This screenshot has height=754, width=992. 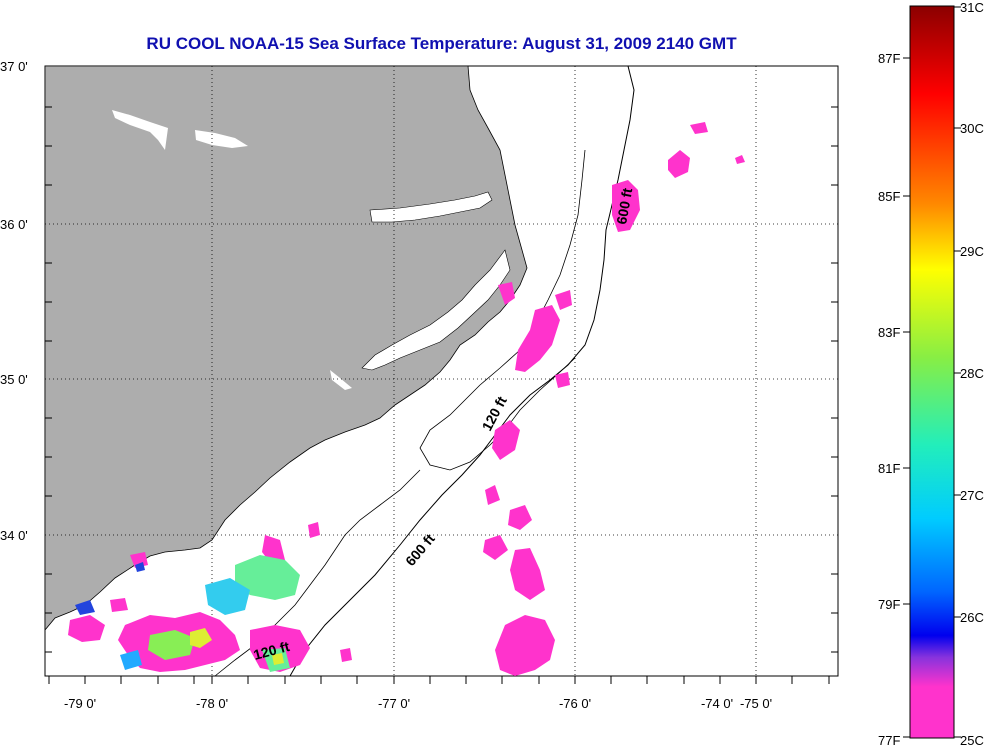 What do you see at coordinates (889, 468) in the screenshot?
I see `cb-label-81f: 81F` at bounding box center [889, 468].